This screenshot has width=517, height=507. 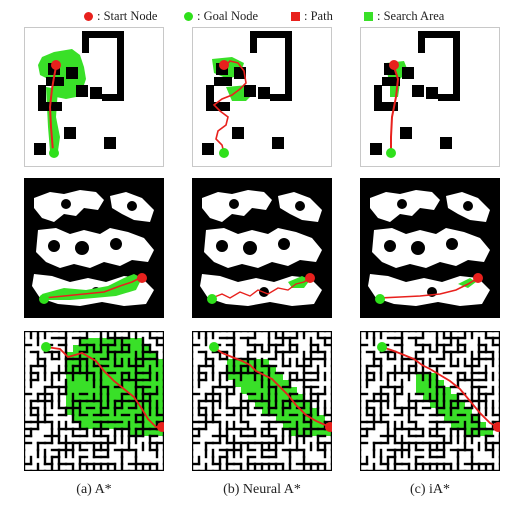 I want to click on panel-a-maze, so click(x=94, y=401).